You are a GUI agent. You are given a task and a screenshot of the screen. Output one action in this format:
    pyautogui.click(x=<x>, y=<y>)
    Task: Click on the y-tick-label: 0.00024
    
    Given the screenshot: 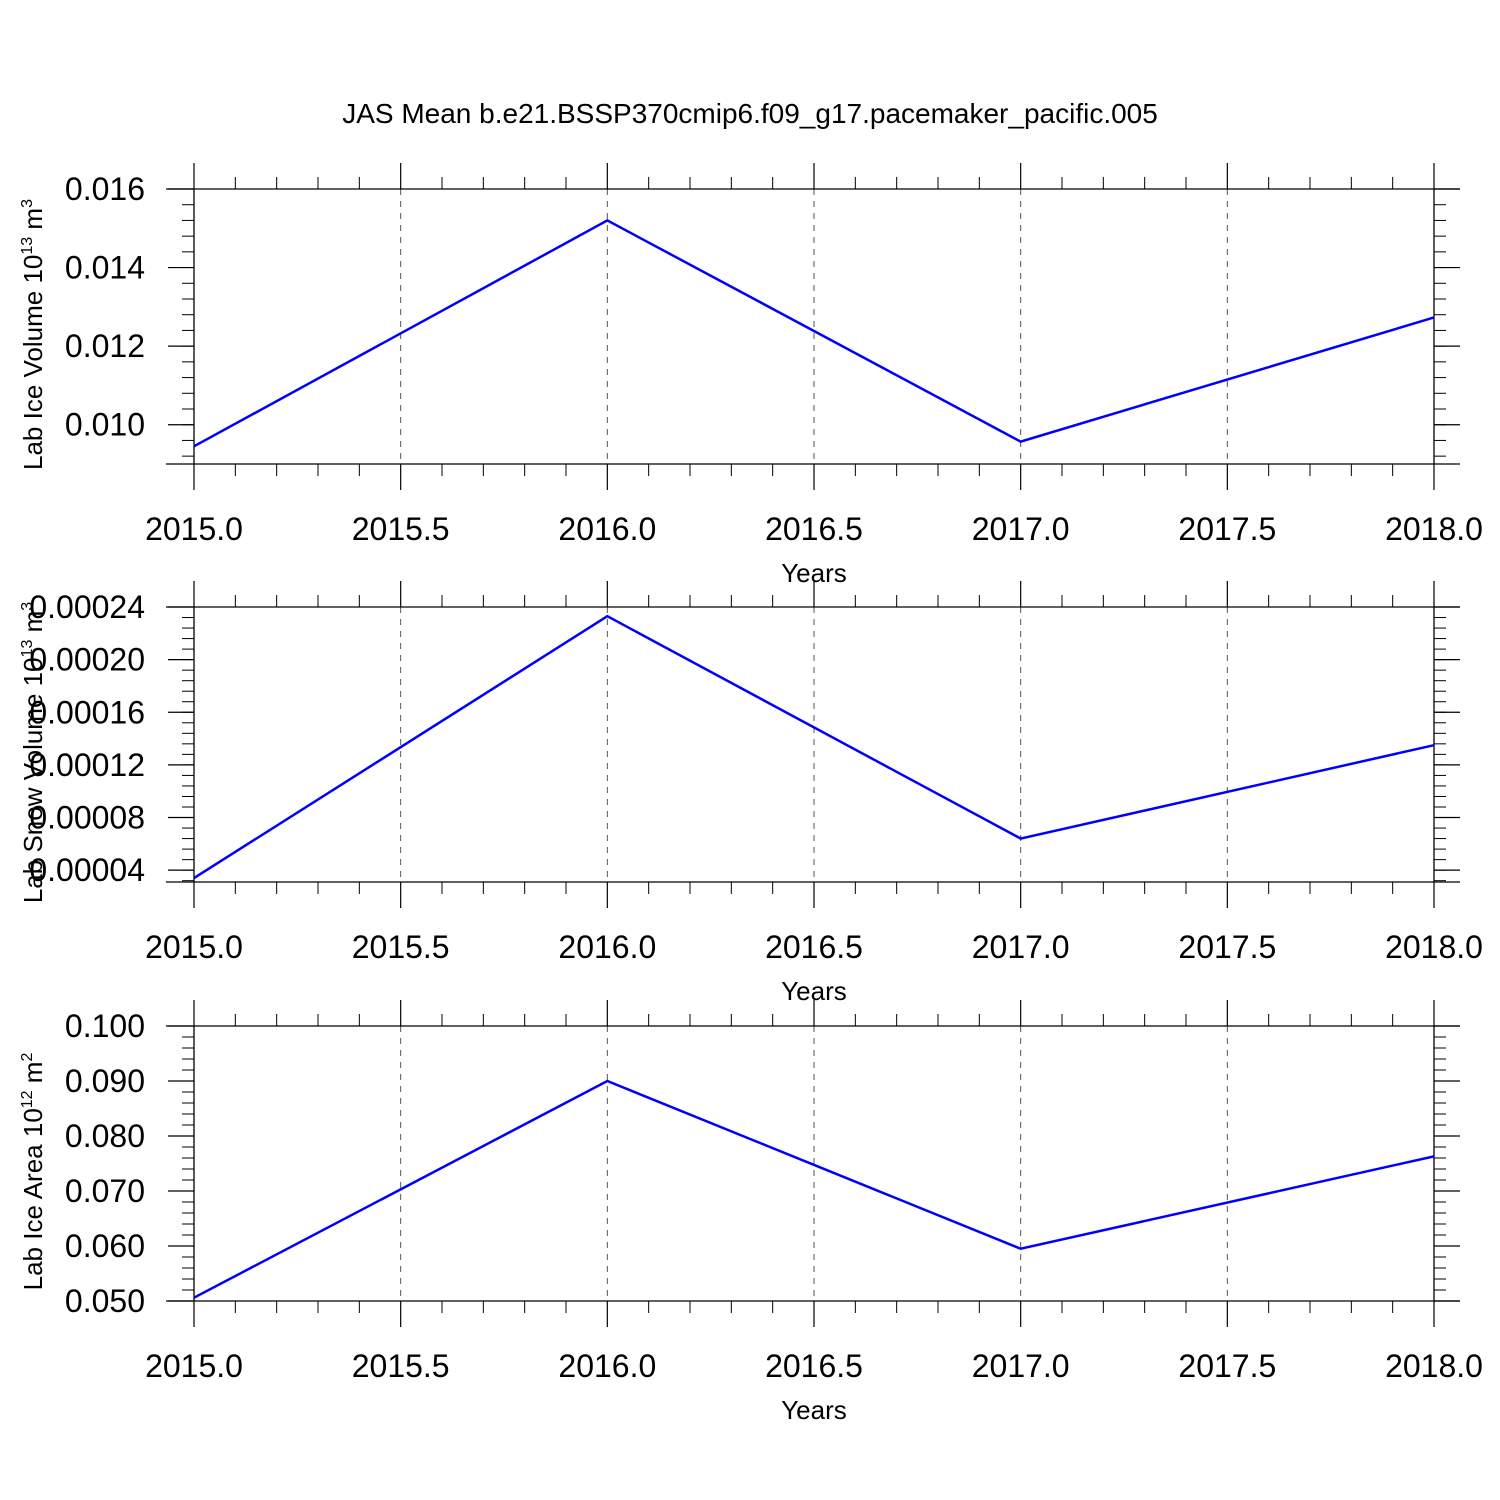 What is the action you would take?
    pyautogui.click(x=87, y=607)
    